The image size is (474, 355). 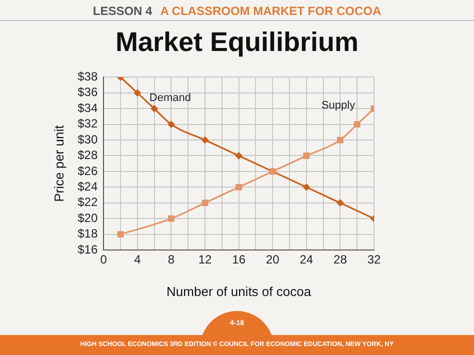 What do you see at coordinates (273, 259) in the screenshot?
I see `x-tick-label: 20` at bounding box center [273, 259].